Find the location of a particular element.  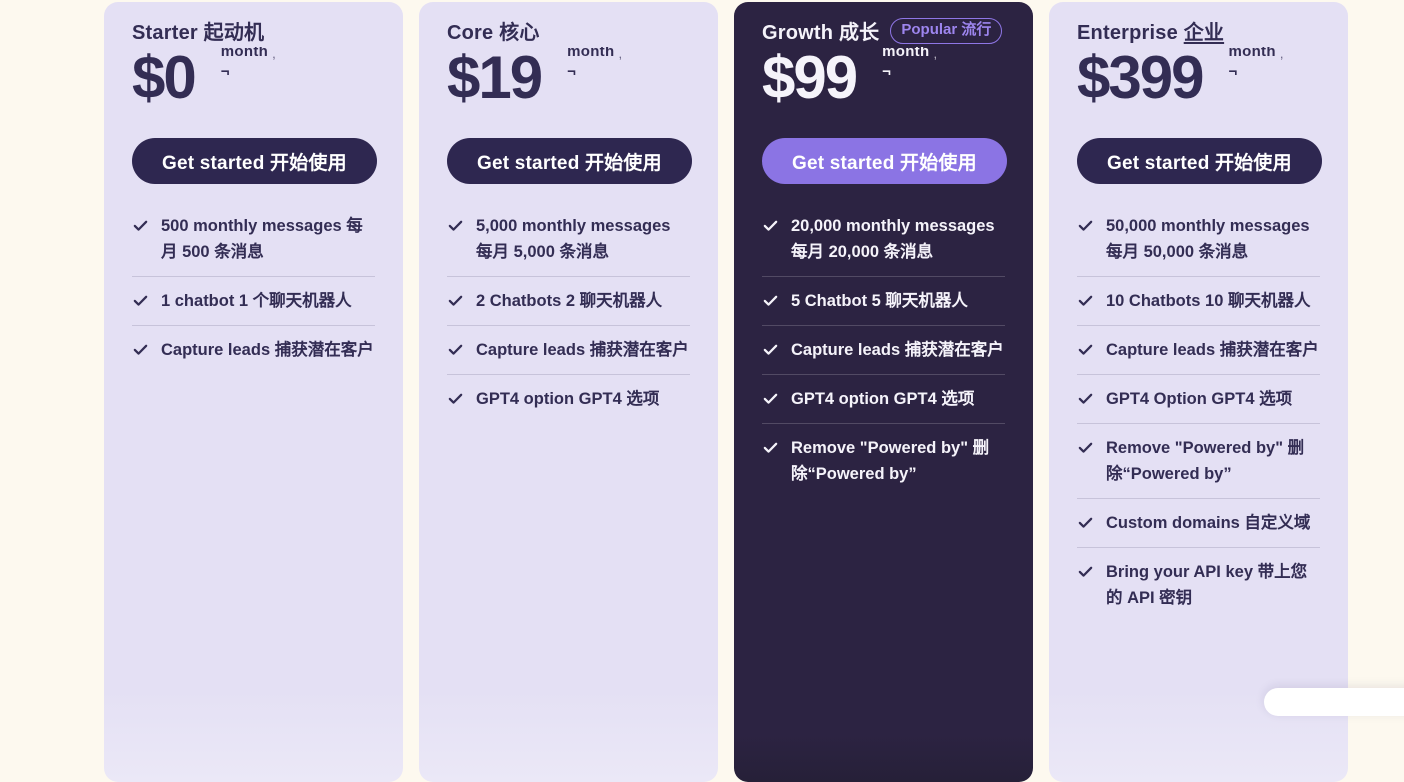

price-row: $19 month, ¬ is located at coordinates (568, 77).